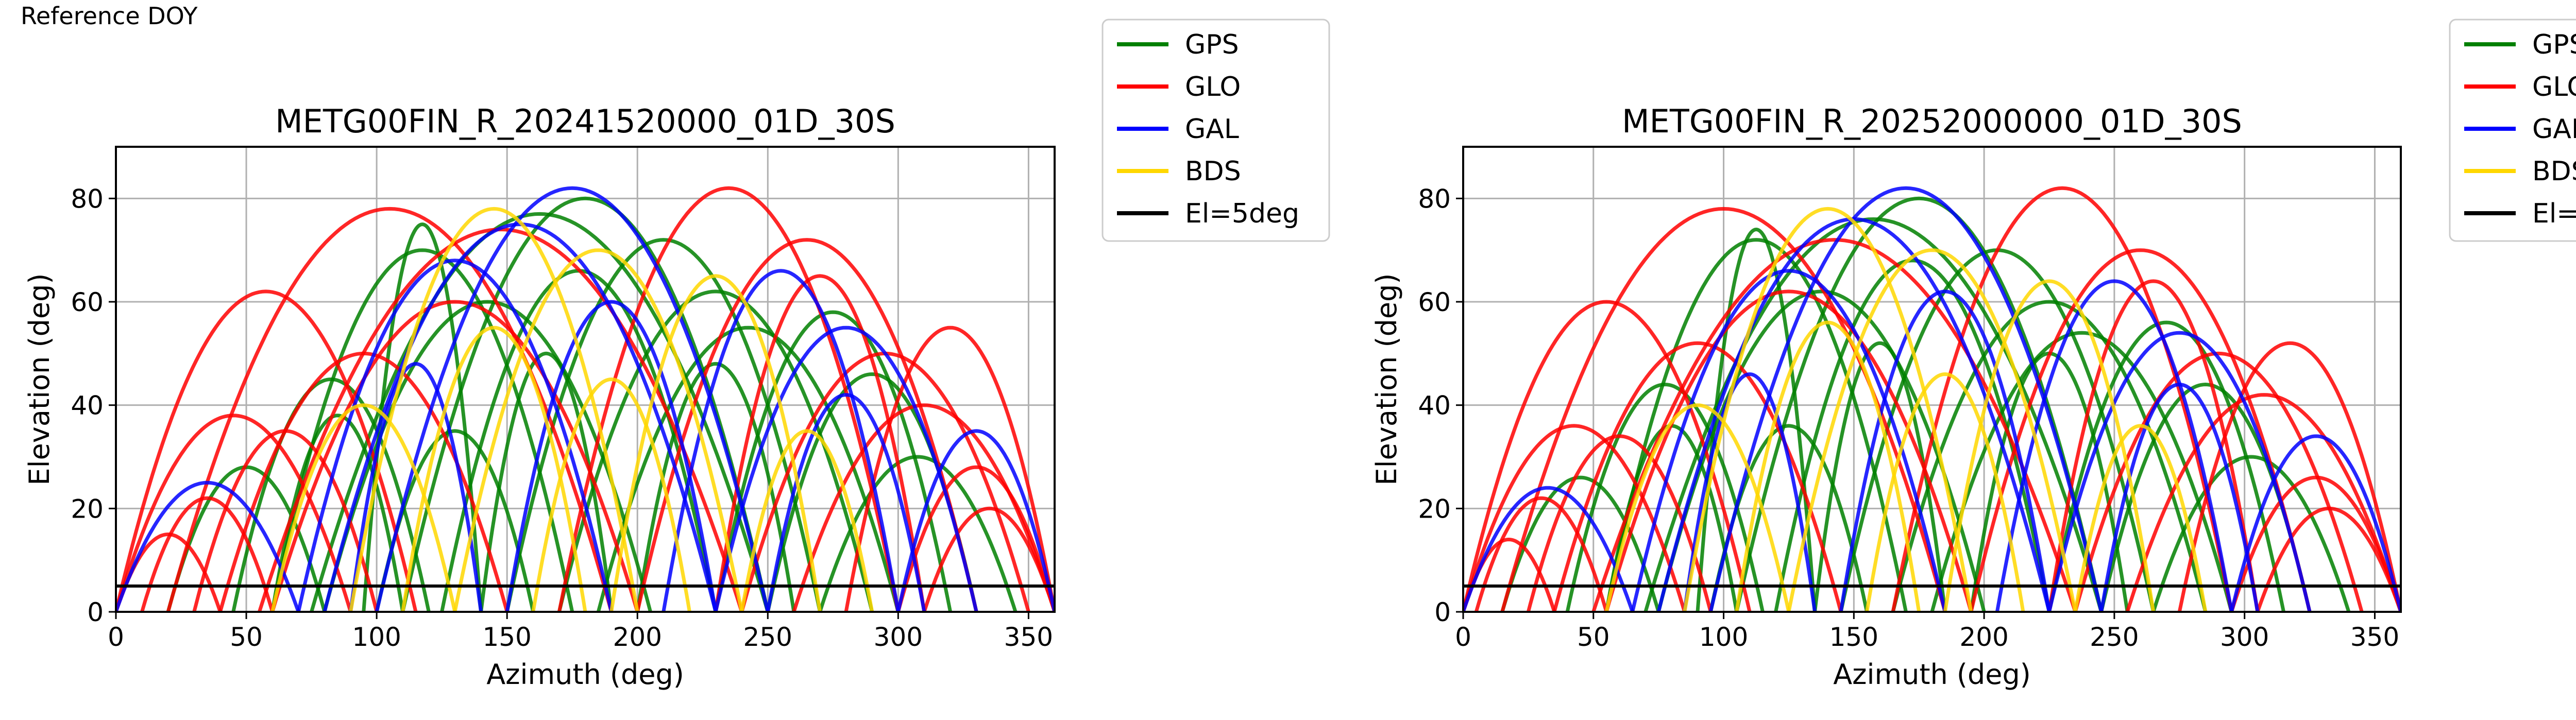 The image size is (2576, 720). Describe the element at coordinates (109, 16) in the screenshot. I see `reference-doy-label: Reference DOY` at that location.